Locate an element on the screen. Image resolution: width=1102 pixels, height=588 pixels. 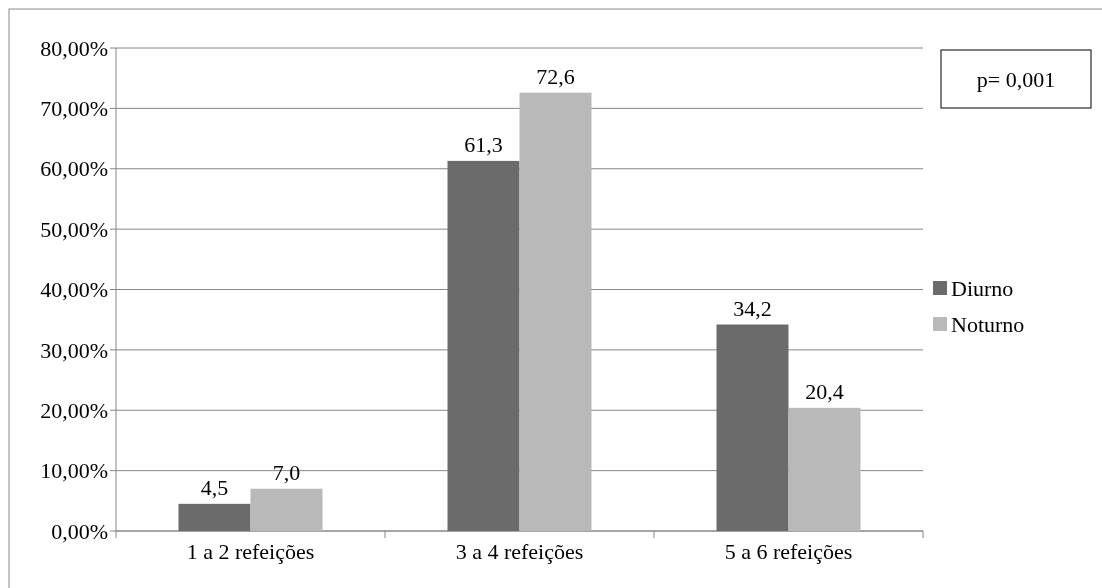
y-tick-label: 10,00% is located at coordinates (74, 471).